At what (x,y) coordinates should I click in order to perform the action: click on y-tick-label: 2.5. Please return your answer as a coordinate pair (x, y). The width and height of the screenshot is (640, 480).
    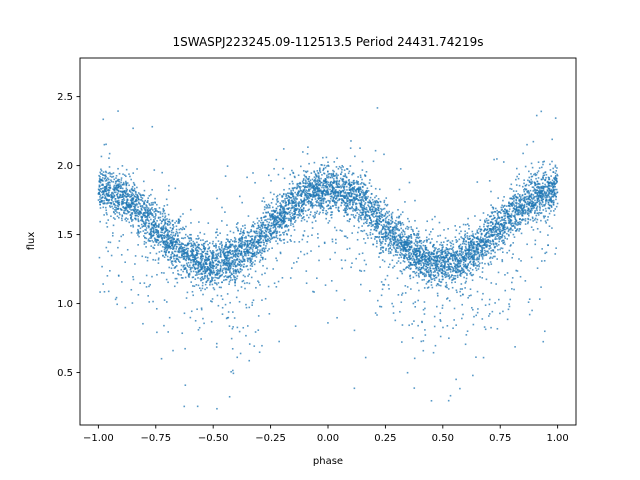
    Looking at the image, I should click on (65, 97).